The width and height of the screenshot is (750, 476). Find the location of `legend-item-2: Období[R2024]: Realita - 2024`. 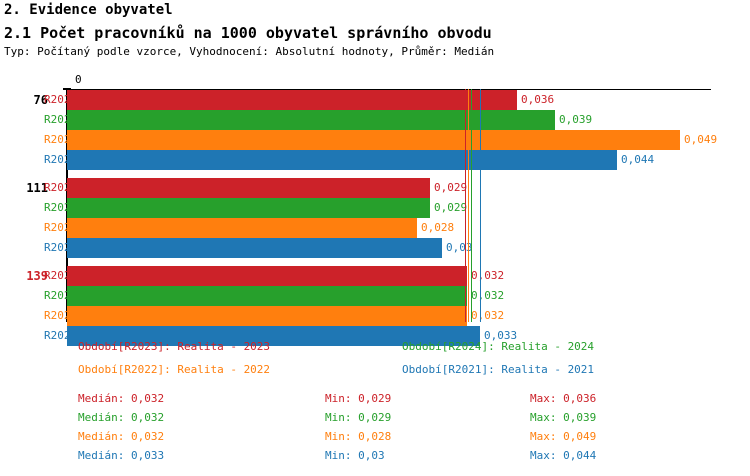

legend-item-2: Období[R2024]: Realita - 2024 is located at coordinates (498, 346).